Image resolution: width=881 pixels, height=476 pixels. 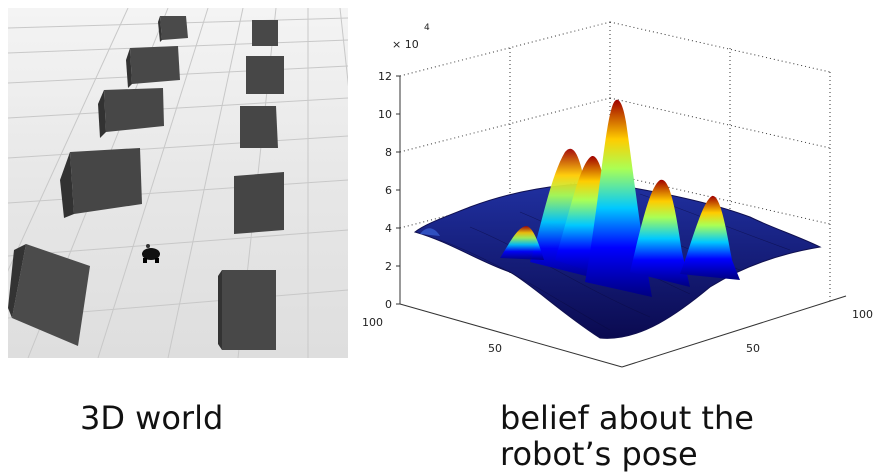 What do you see at coordinates (405, 44) in the screenshot?
I see `exponent-label: × 10` at bounding box center [405, 44].